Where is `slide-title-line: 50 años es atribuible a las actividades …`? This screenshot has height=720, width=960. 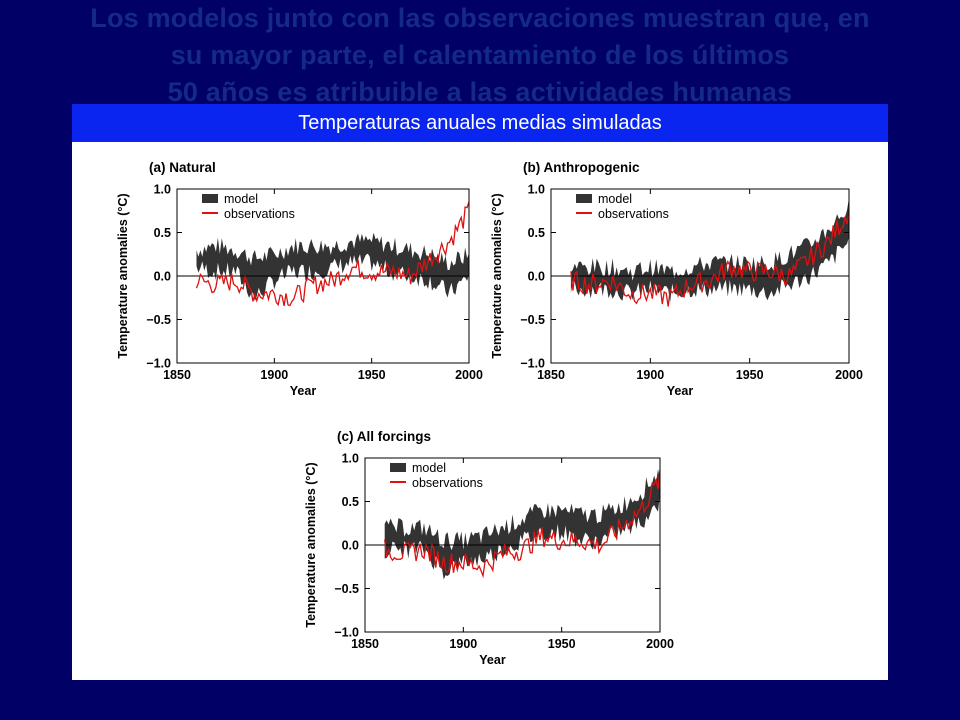 slide-title-line: 50 años es atribuible a las actividades … is located at coordinates (480, 92).